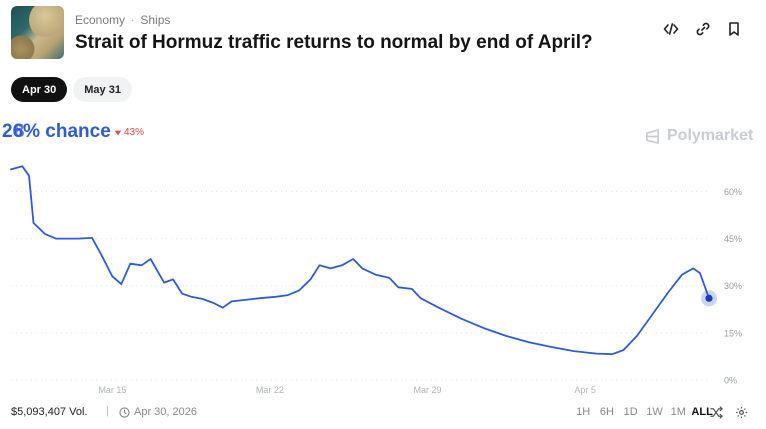 This screenshot has height=429, width=766. I want to click on x-tick-label: Mar 15, so click(112, 390).